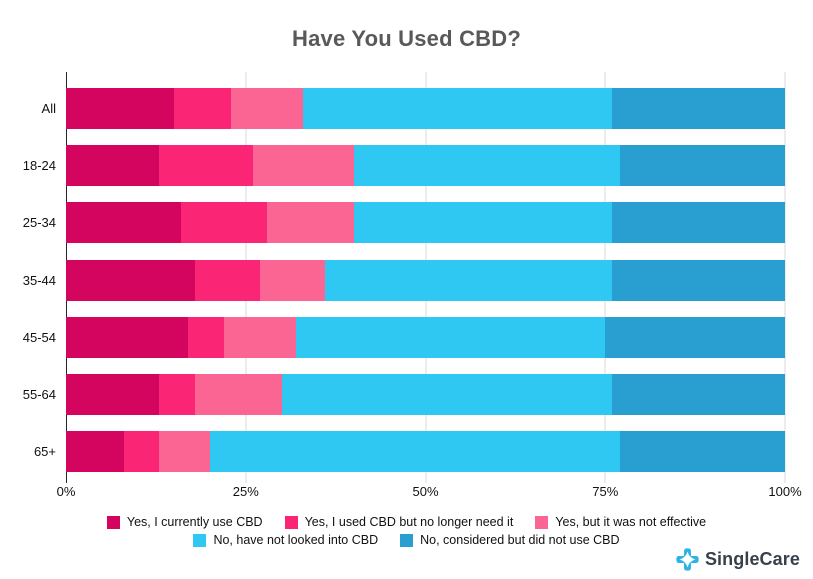  I want to click on bar-row-35-44: 35-44, so click(404, 280).